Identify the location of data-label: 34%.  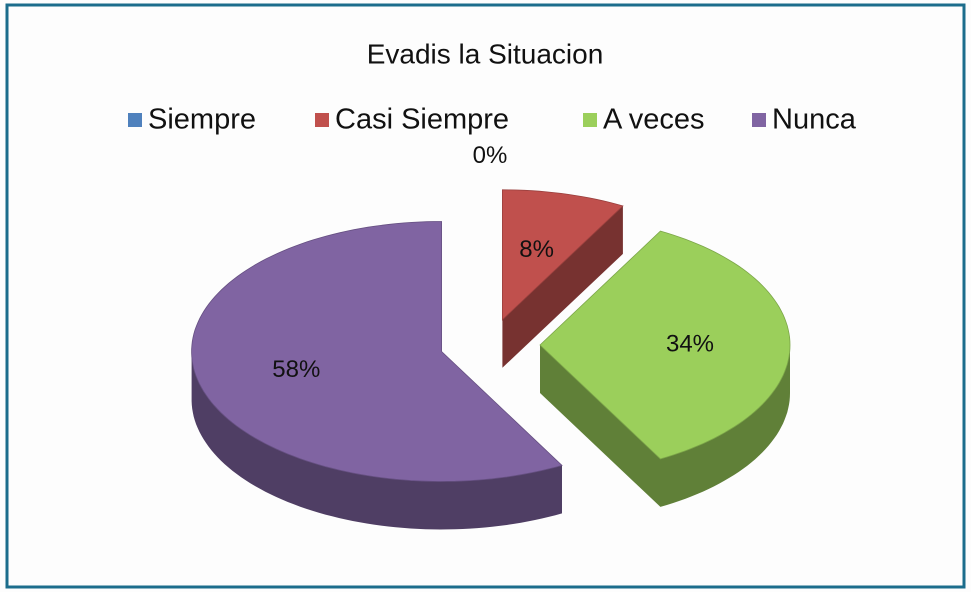
(690, 343).